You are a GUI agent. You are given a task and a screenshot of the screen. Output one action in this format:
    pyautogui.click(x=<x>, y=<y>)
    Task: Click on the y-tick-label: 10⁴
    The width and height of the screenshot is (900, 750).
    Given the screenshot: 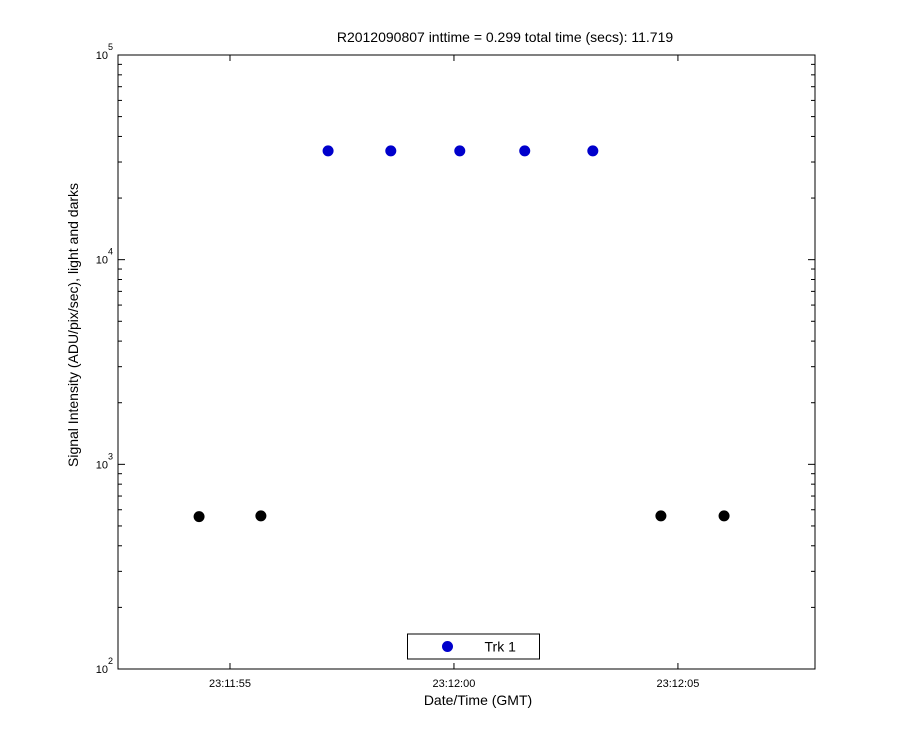 What is the action you would take?
    pyautogui.click(x=104, y=257)
    